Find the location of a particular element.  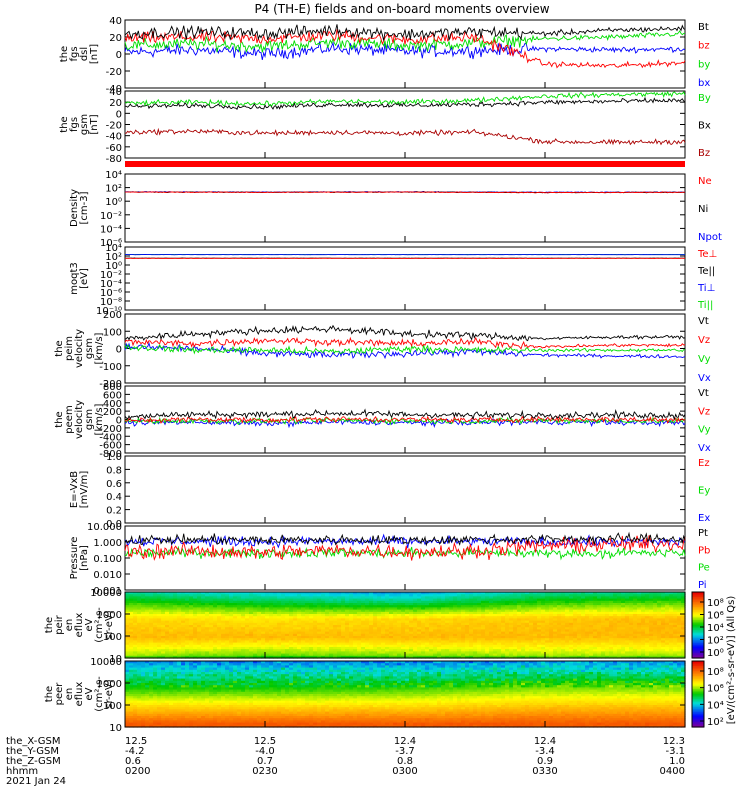

y-tick-label: -80 is located at coordinates (114, 159).